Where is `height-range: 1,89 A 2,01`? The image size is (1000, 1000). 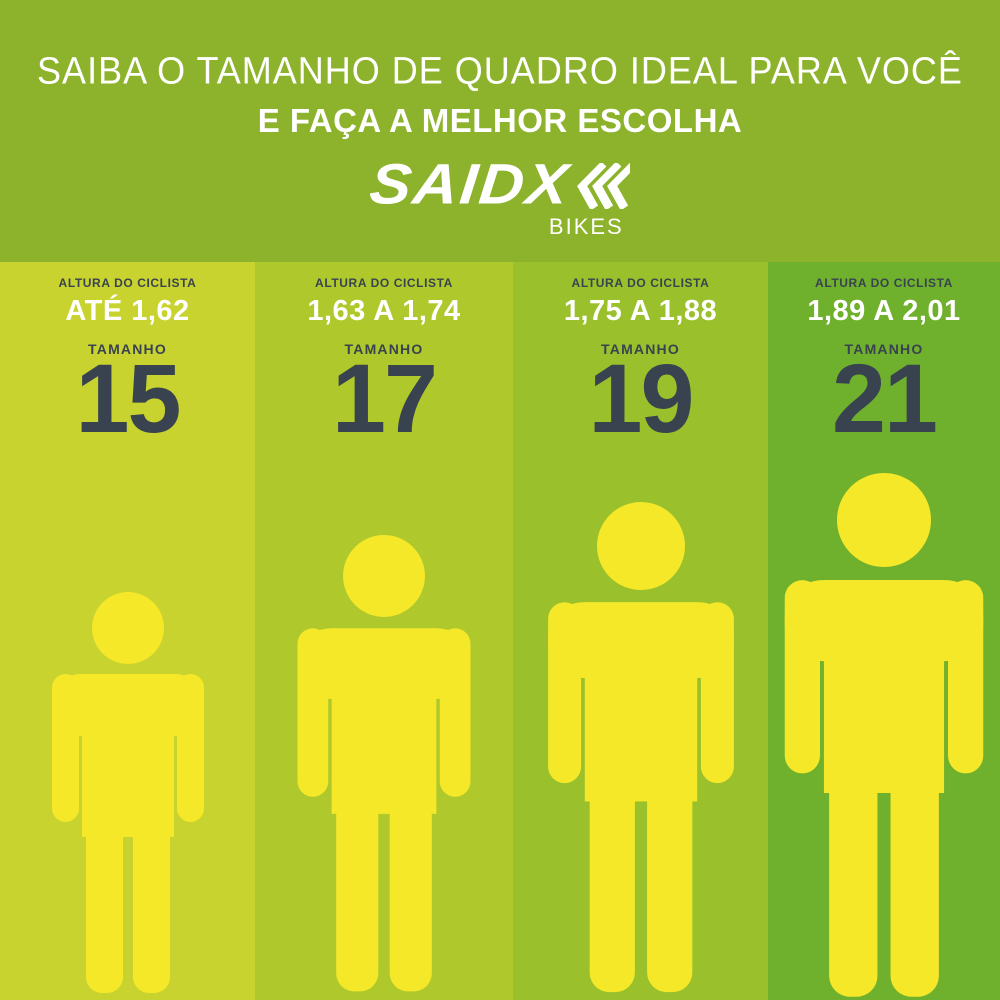
height-range: 1,89 A 2,01 is located at coordinates (884, 311).